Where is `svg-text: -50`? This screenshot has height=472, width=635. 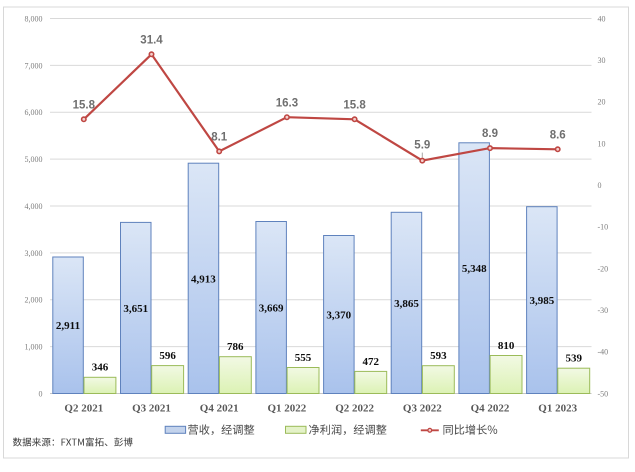 svg-text: -50 is located at coordinates (603, 393).